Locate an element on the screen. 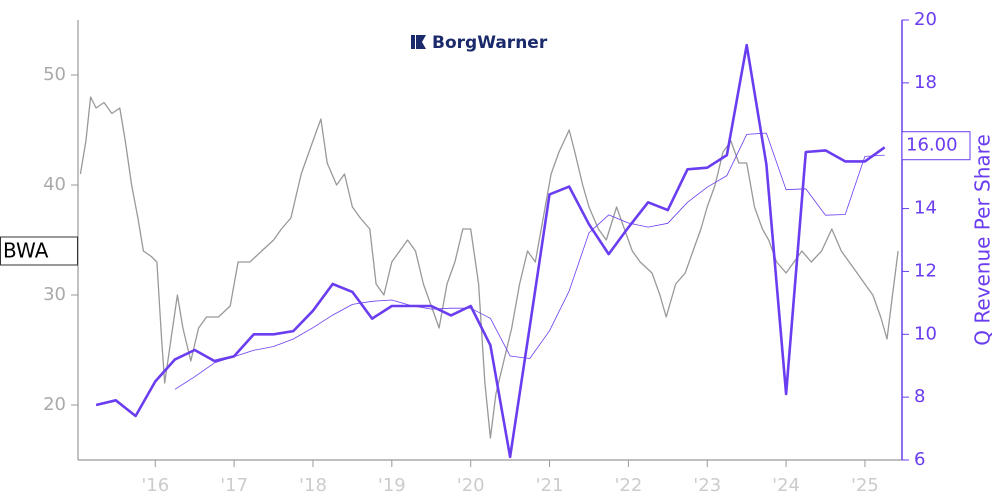  y-tick-label: 50 is located at coordinates (54, 74).